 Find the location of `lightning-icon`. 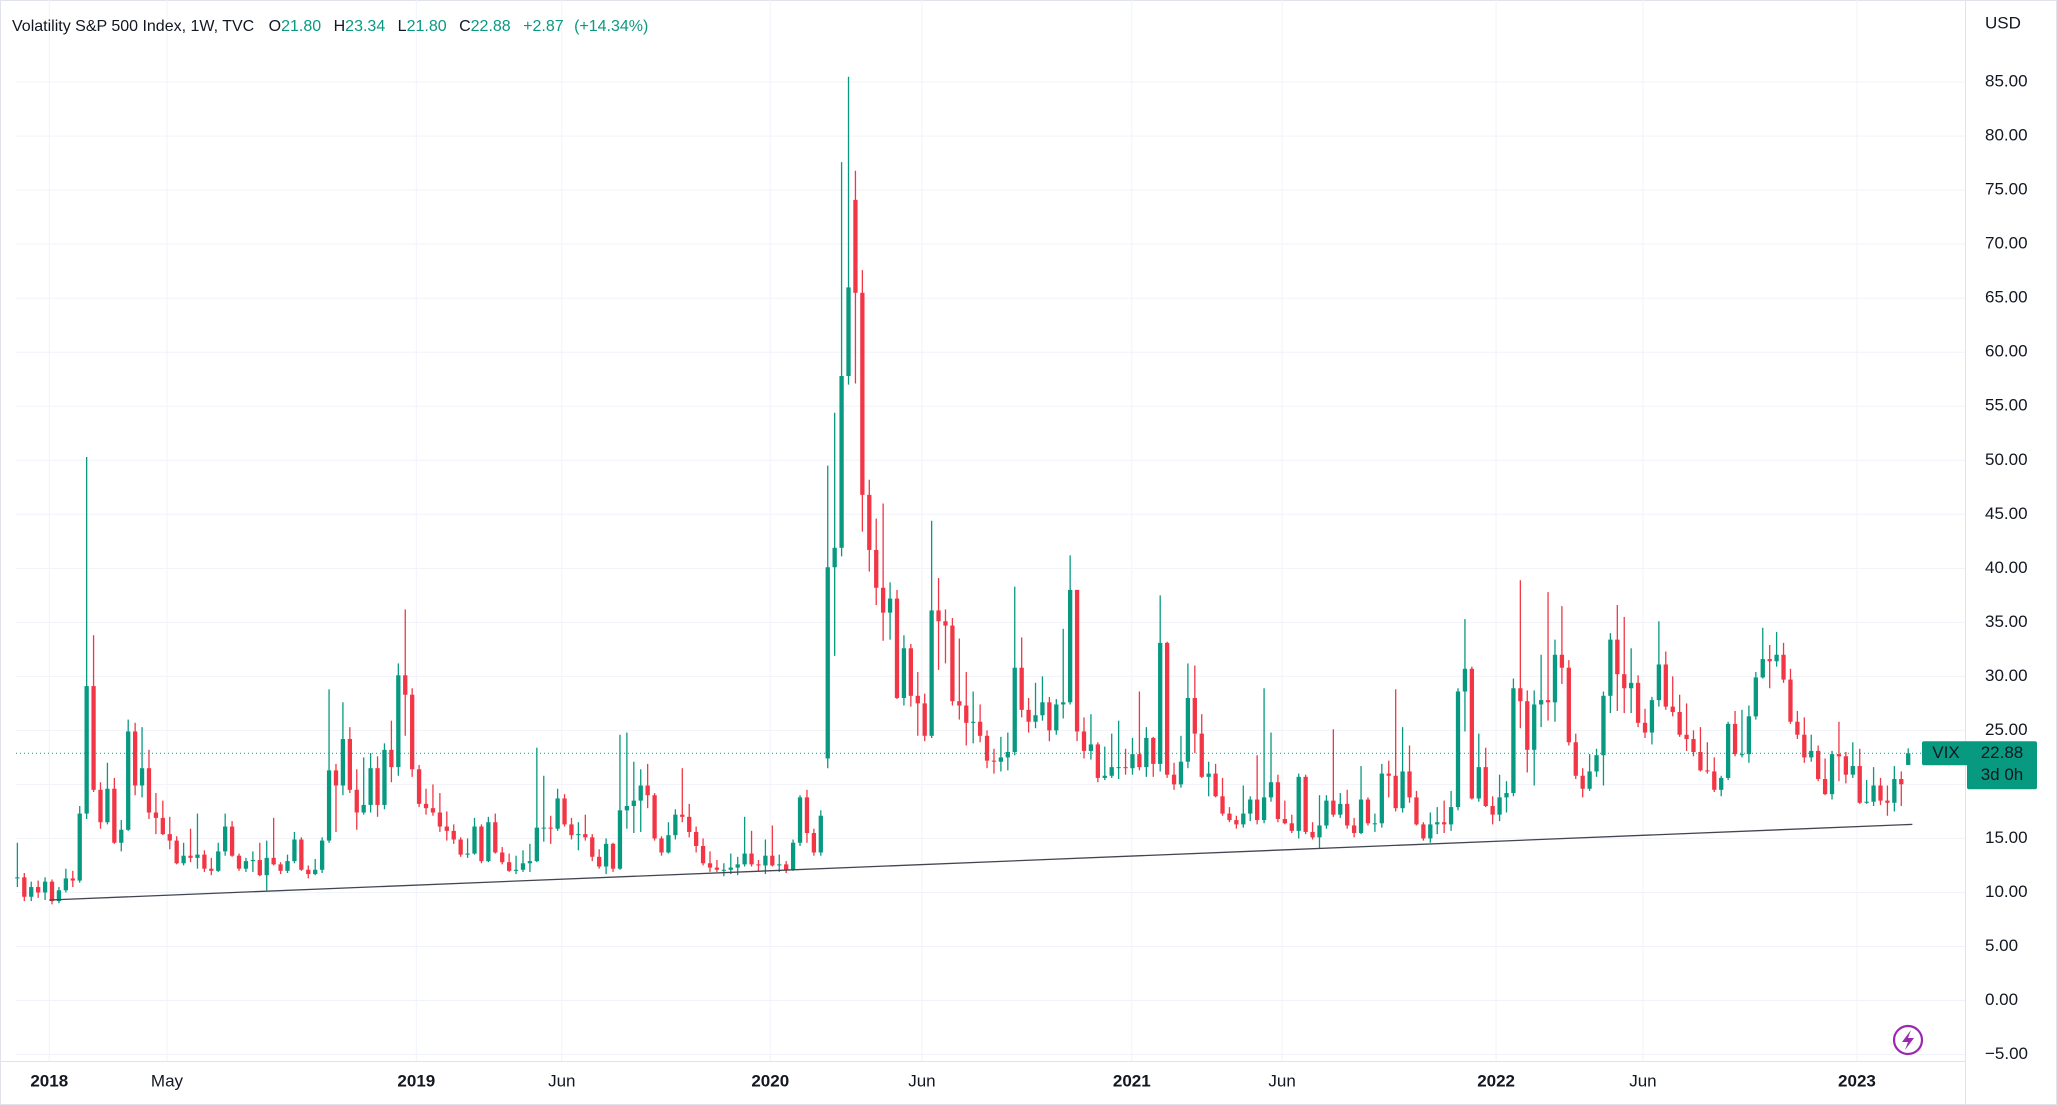

lightning-icon is located at coordinates (1908, 1040).